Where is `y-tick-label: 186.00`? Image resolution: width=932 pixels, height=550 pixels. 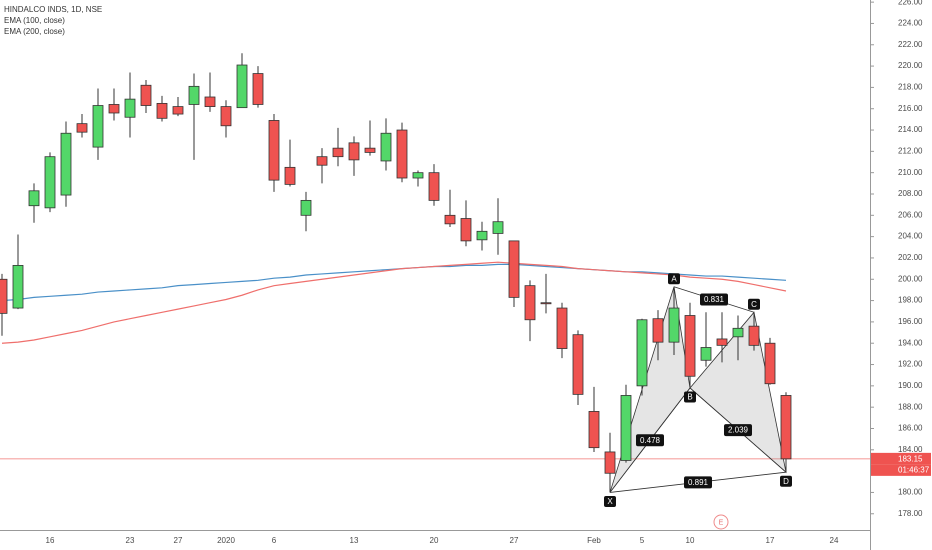
y-tick-label: 186.00 is located at coordinates (910, 428).